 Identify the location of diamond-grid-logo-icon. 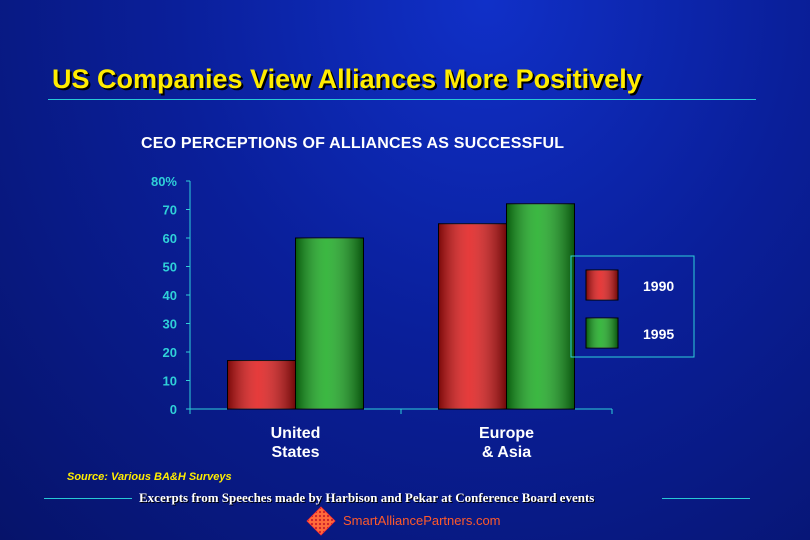
(321, 521).